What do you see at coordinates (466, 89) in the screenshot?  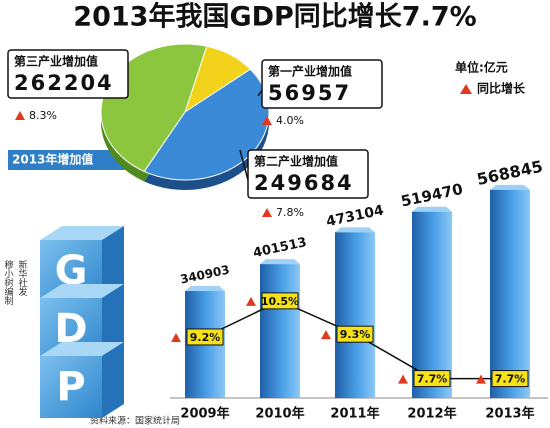 I see `legend-marker` at bounding box center [466, 89].